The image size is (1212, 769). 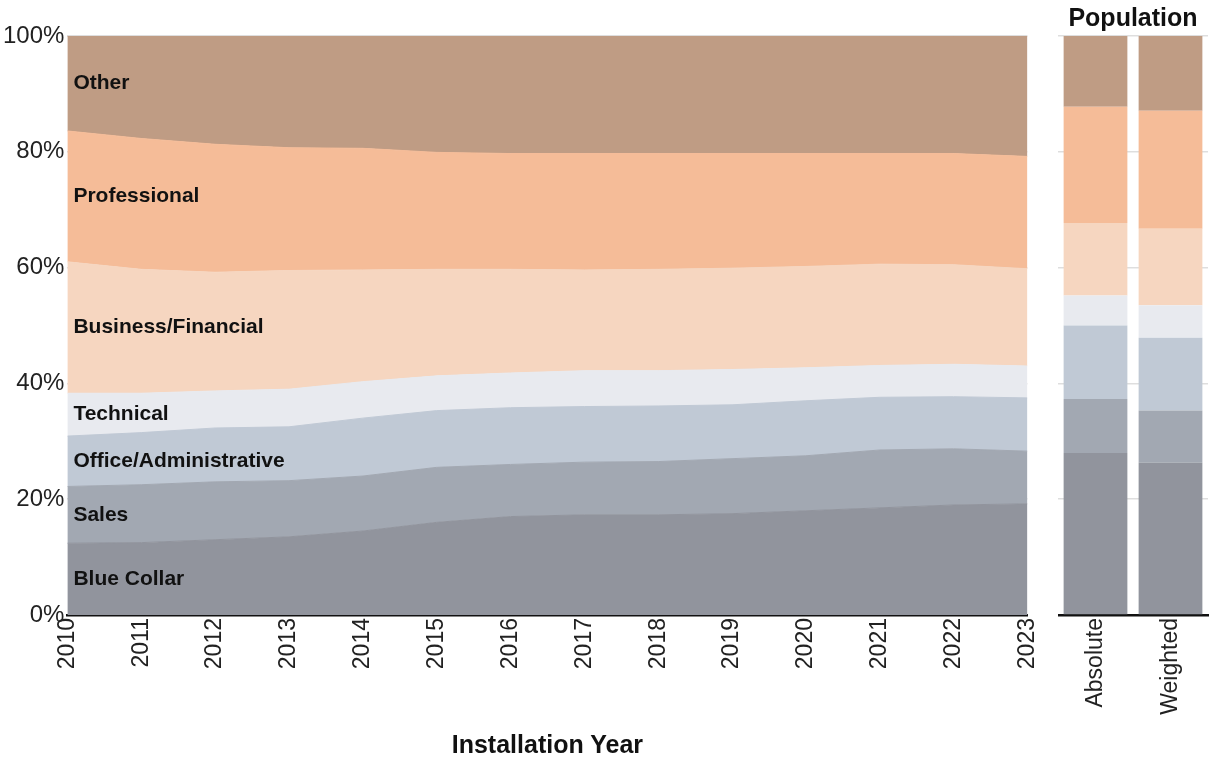 I want to click on series-label: Professional, so click(x=136, y=195).